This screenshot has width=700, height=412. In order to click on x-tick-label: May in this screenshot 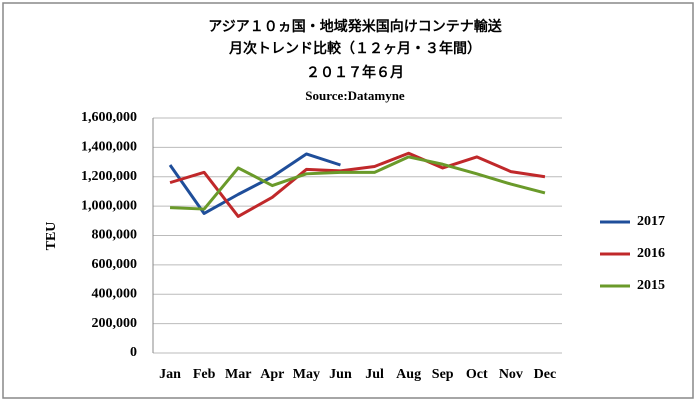, I will do `click(306, 374)`.